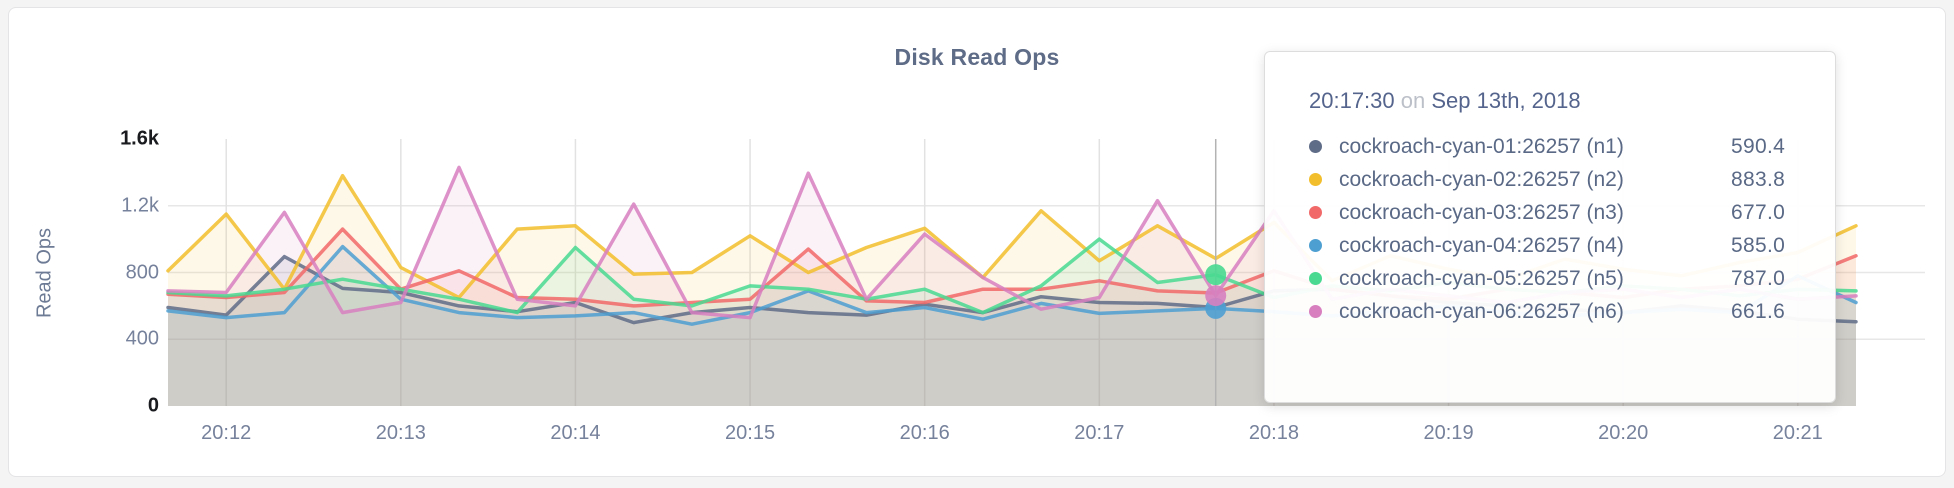  I want to click on tooltip-row: cockroach-cyan-01:26257 (n1) 590.4, so click(1557, 146).